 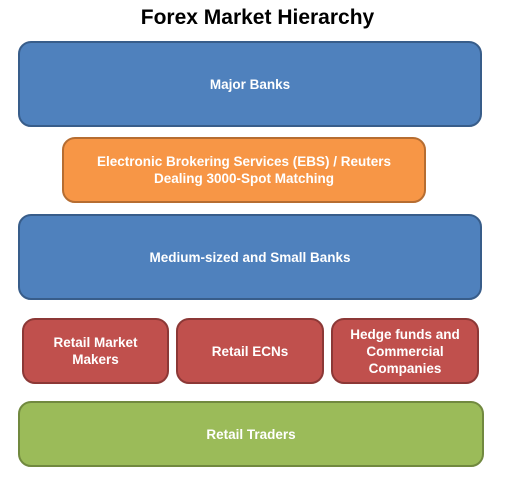 I want to click on retail-market-makers-box: Retail Market Makers, so click(x=95, y=351).